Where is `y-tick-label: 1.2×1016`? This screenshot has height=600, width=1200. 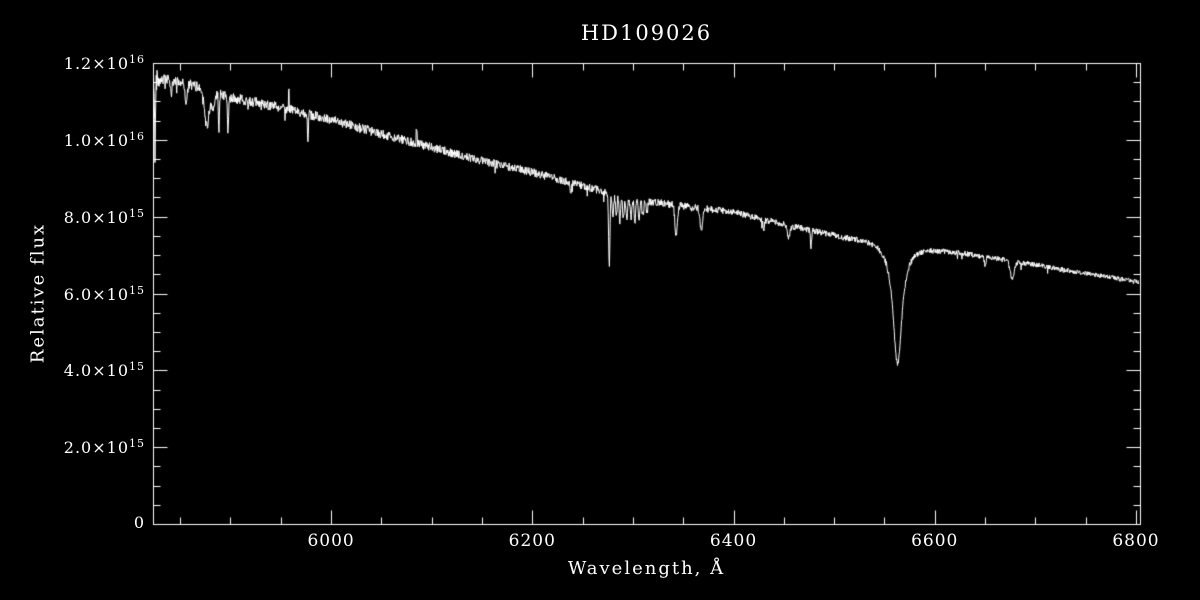
y-tick-label: 1.2×1016 is located at coordinates (104, 63).